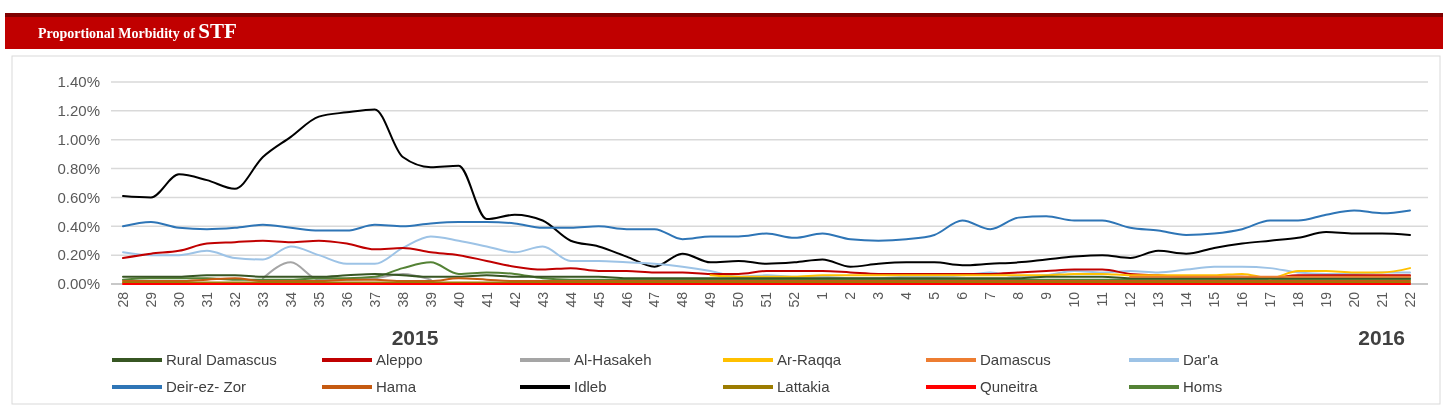  Describe the element at coordinates (1046, 295) in the screenshot. I see `x-tick-label: 9` at that location.